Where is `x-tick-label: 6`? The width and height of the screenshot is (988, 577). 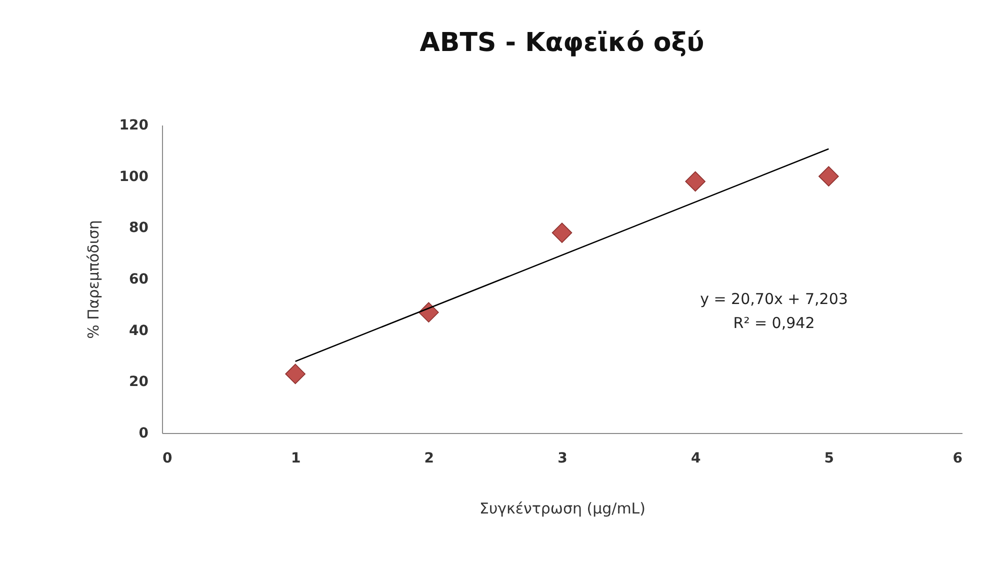 x-tick-label: 6 is located at coordinates (957, 458).